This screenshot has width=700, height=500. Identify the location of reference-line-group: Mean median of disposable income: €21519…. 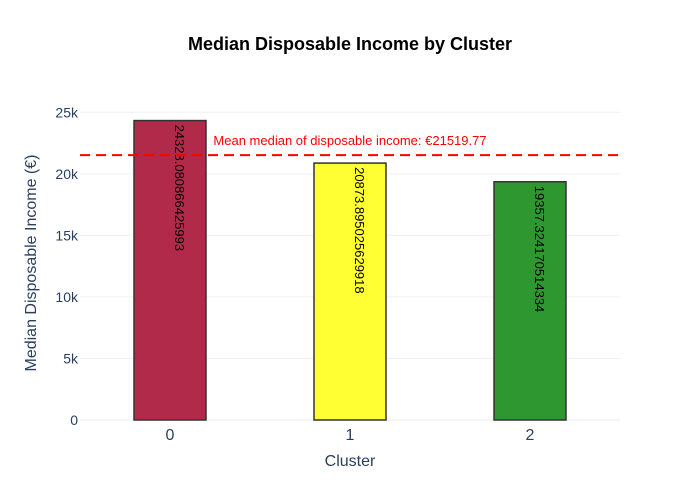
(350, 145).